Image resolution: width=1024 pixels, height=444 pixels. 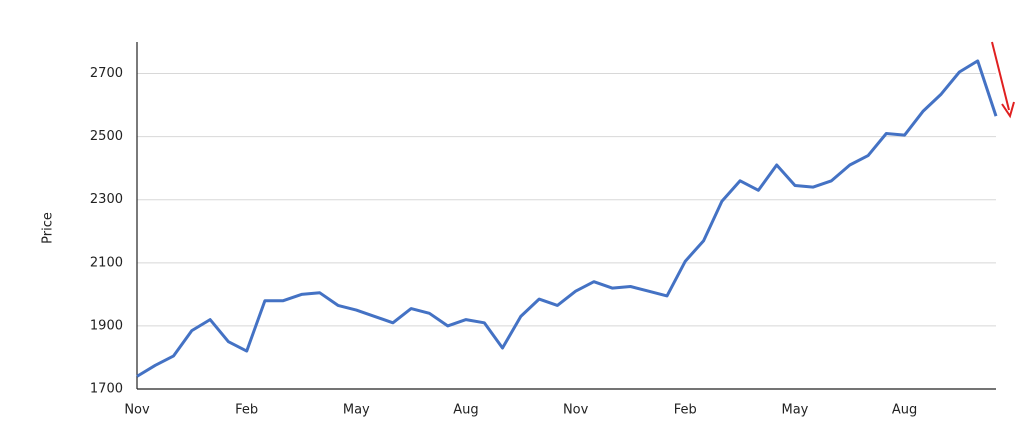 What do you see at coordinates (106, 389) in the screenshot?
I see `y-tick-label: 1700` at bounding box center [106, 389].